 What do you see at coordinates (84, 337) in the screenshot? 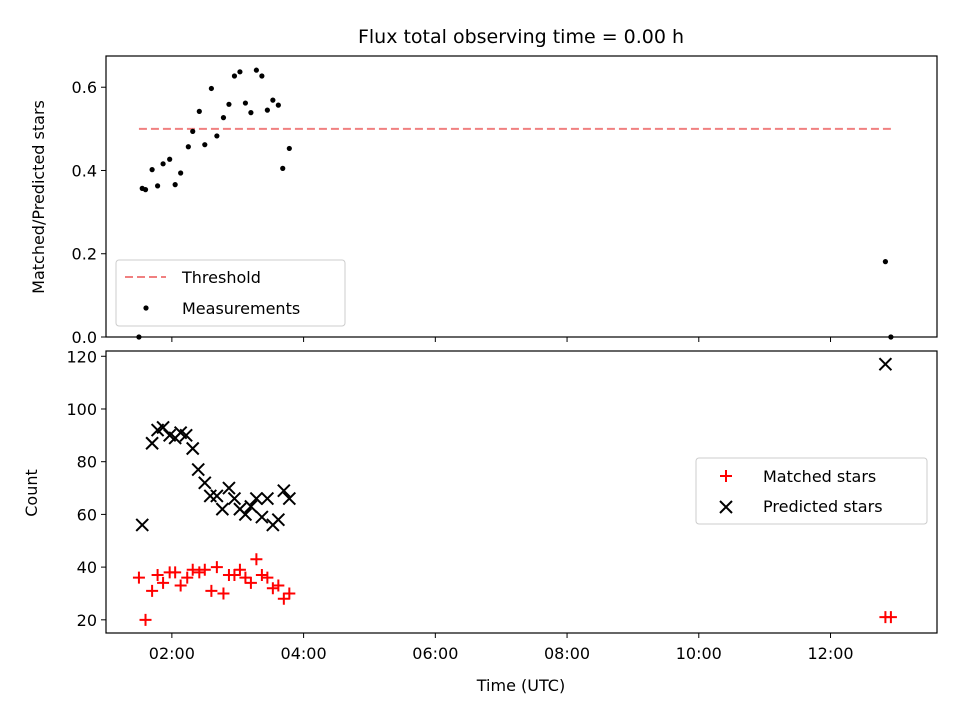
I see `ratio-y-tick-label: 0.0` at bounding box center [84, 337].